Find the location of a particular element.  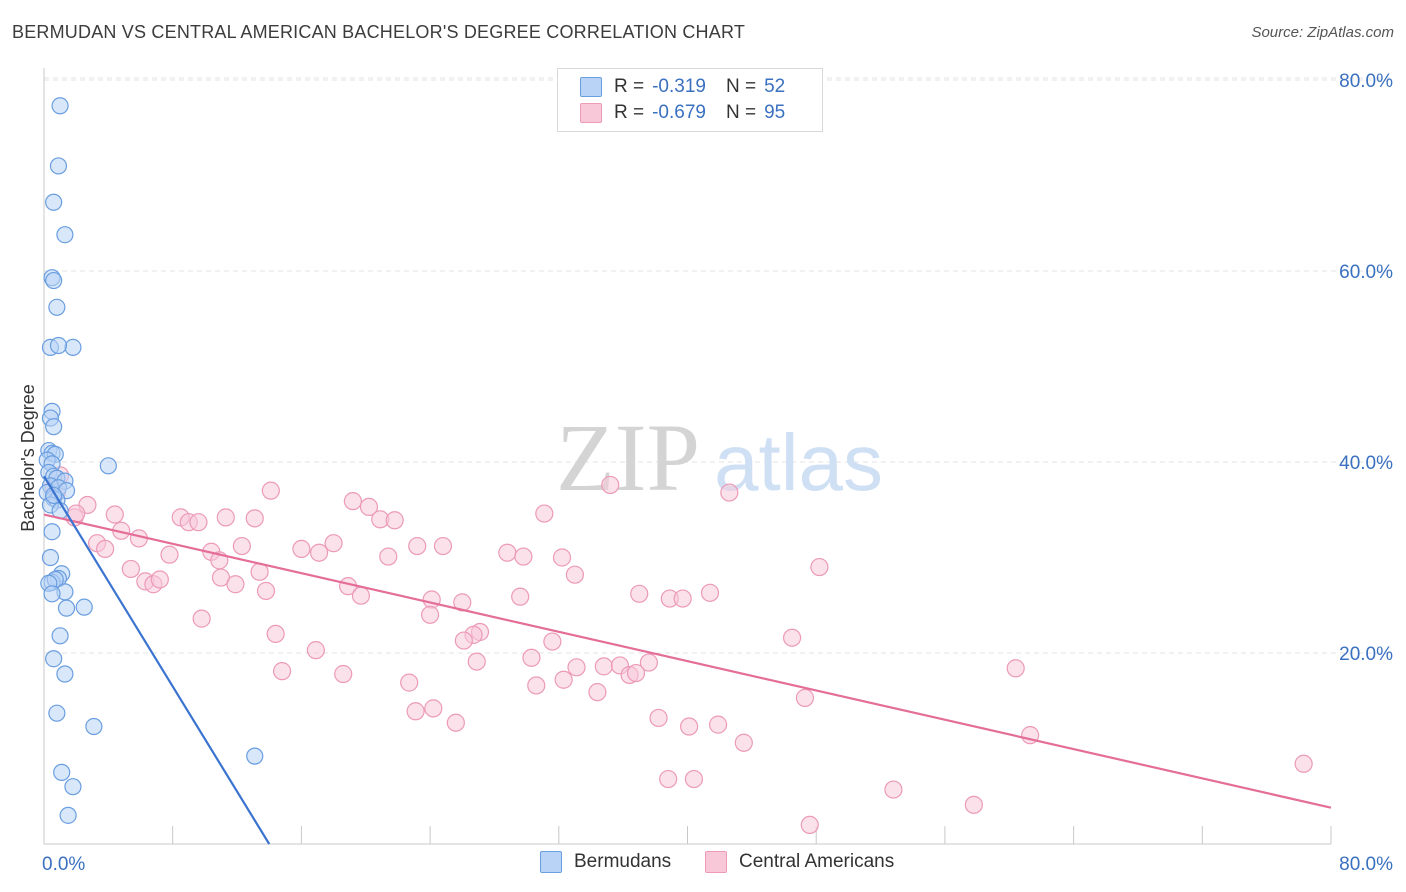

source-label: Source: ZipAtlas.com is located at coordinates (1322, 32).